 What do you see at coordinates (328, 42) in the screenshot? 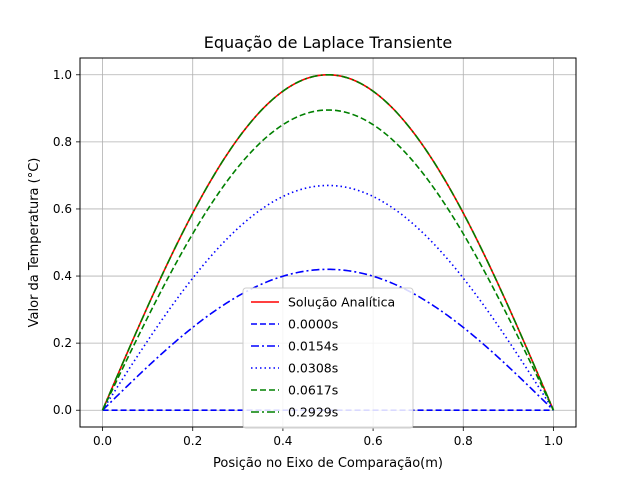
I see `chart-title: Equação de Laplace Transiente` at bounding box center [328, 42].